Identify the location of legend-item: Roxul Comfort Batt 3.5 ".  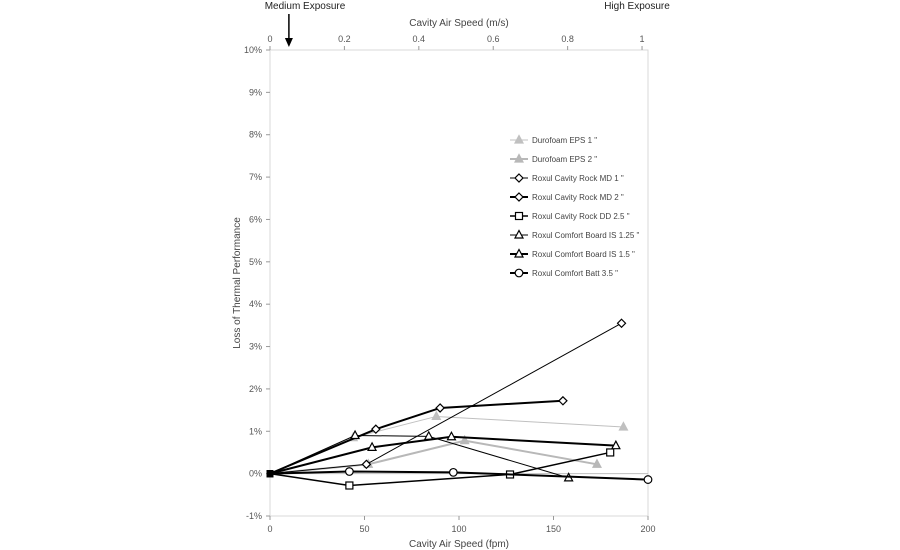
(564, 273).